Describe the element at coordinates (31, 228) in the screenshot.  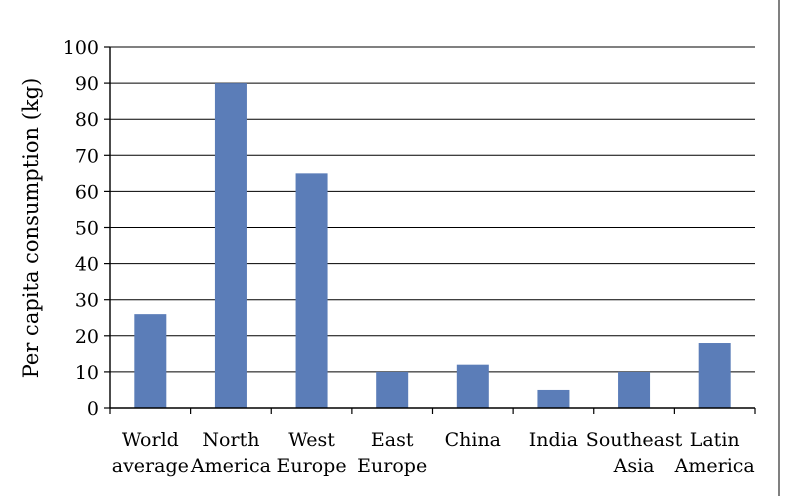
I see `y-axis-title: Per capita consumption (kg)` at that location.